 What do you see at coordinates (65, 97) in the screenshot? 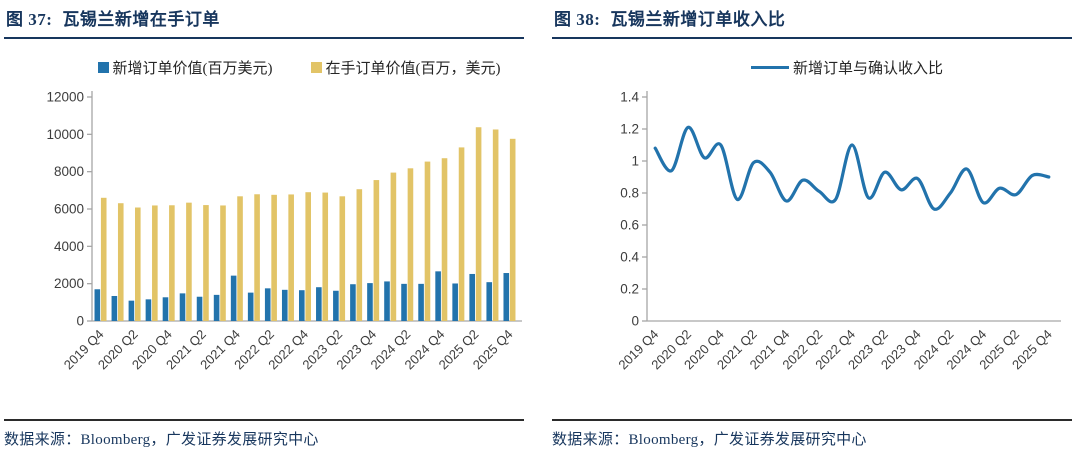
I see `y-tick-label: 12000` at bounding box center [65, 97].